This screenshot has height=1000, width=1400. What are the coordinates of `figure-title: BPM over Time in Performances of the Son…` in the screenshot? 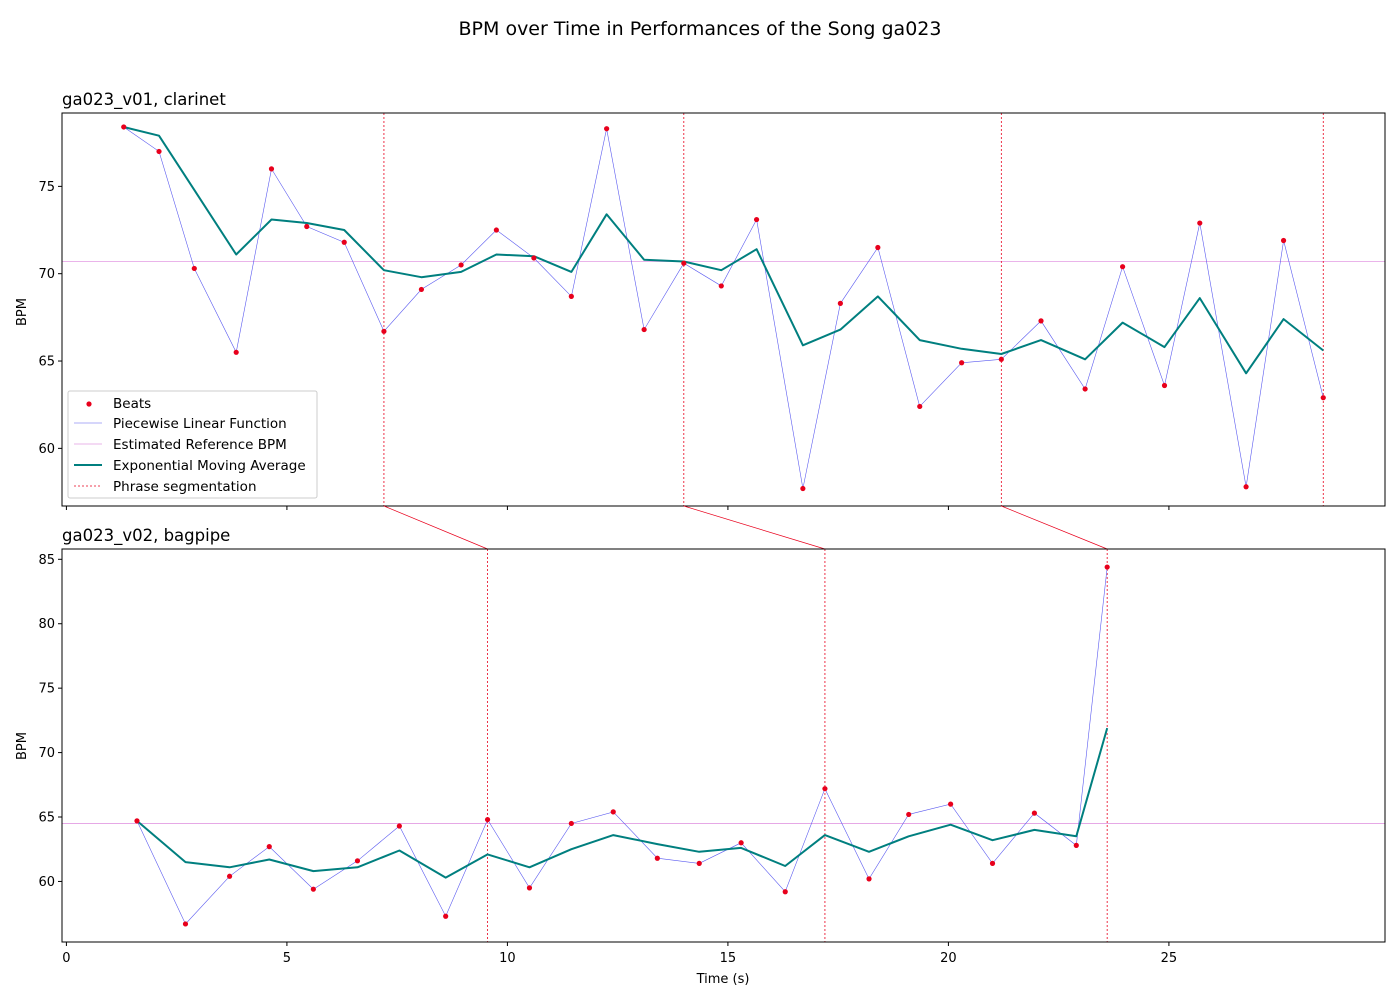 It's located at (700, 29).